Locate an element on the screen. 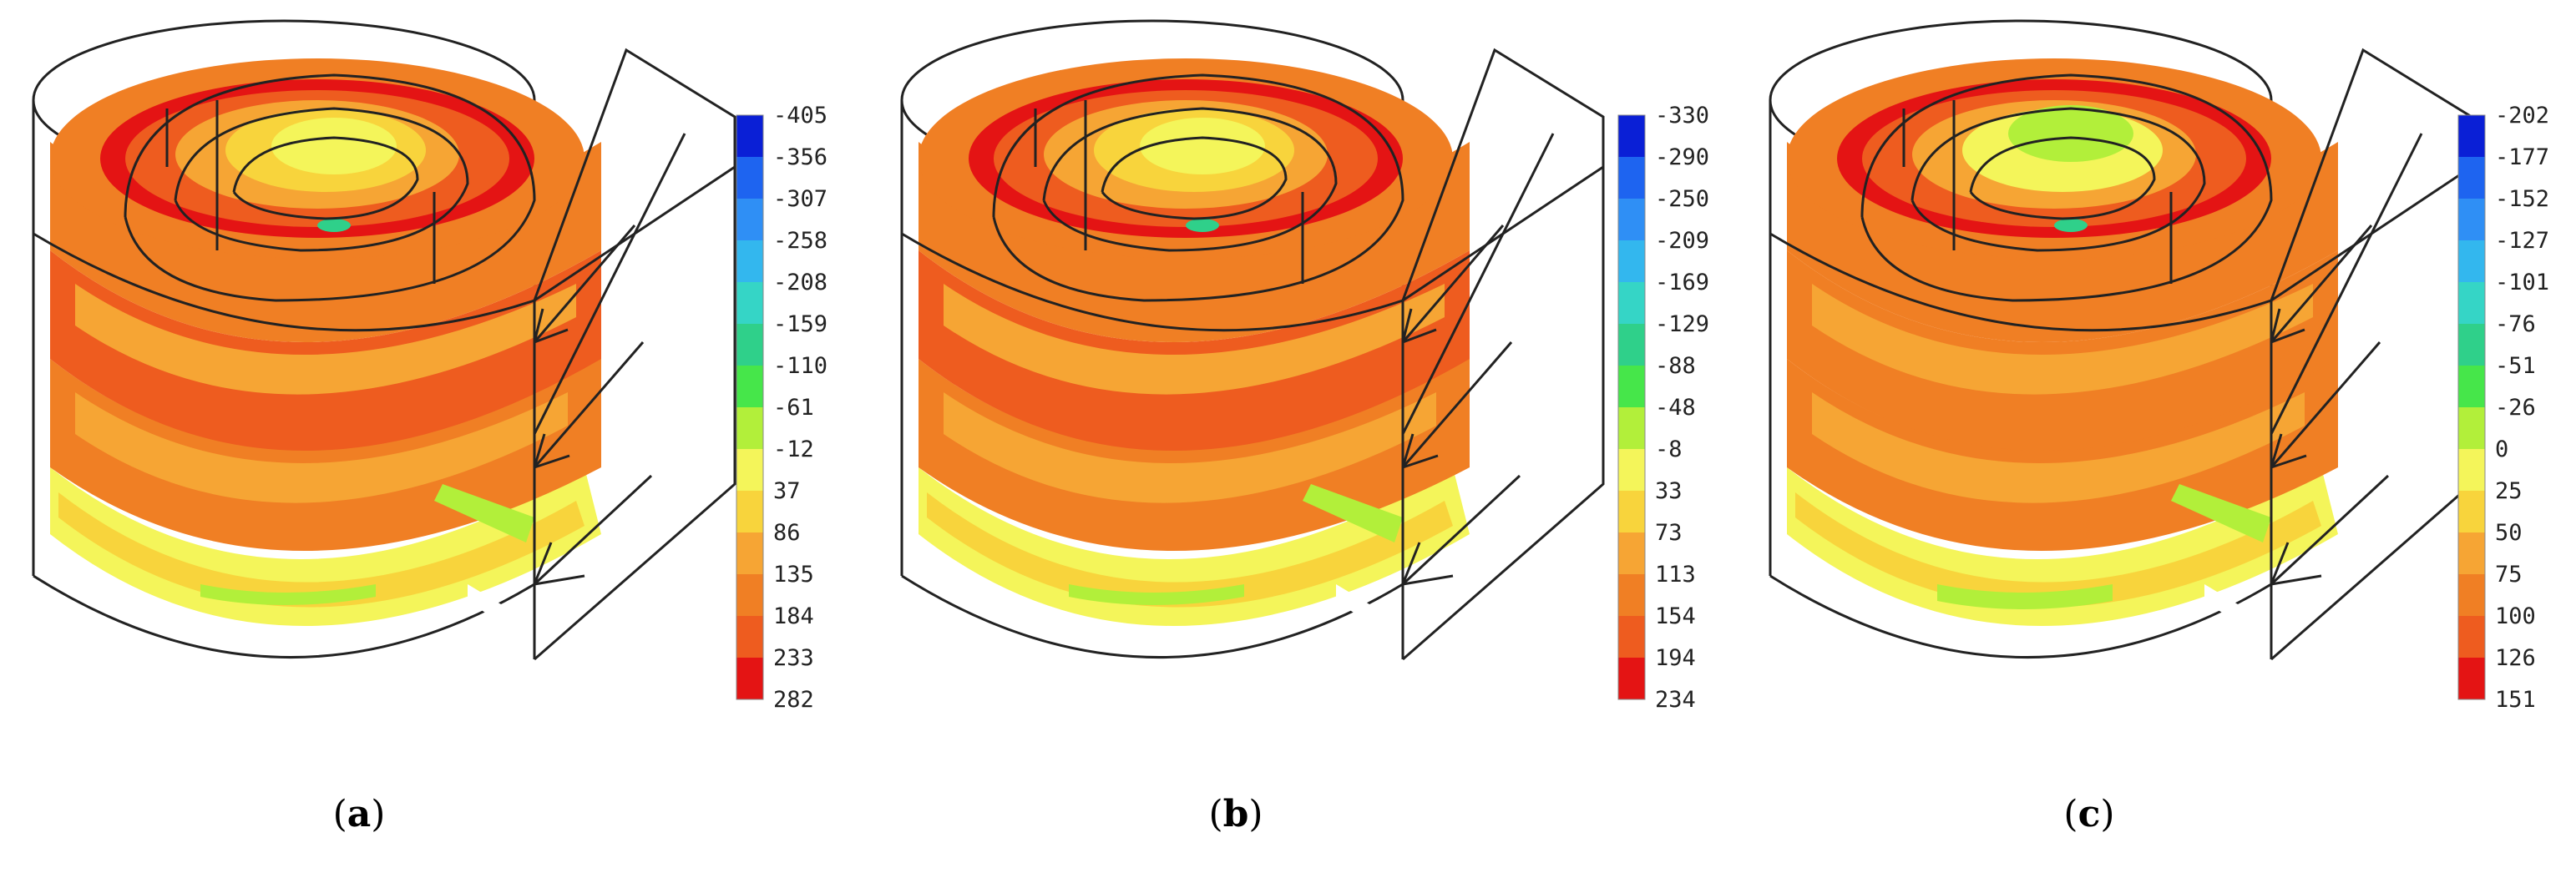 The image size is (2576, 878). scale-tick-label: -48 is located at coordinates (1675, 408).